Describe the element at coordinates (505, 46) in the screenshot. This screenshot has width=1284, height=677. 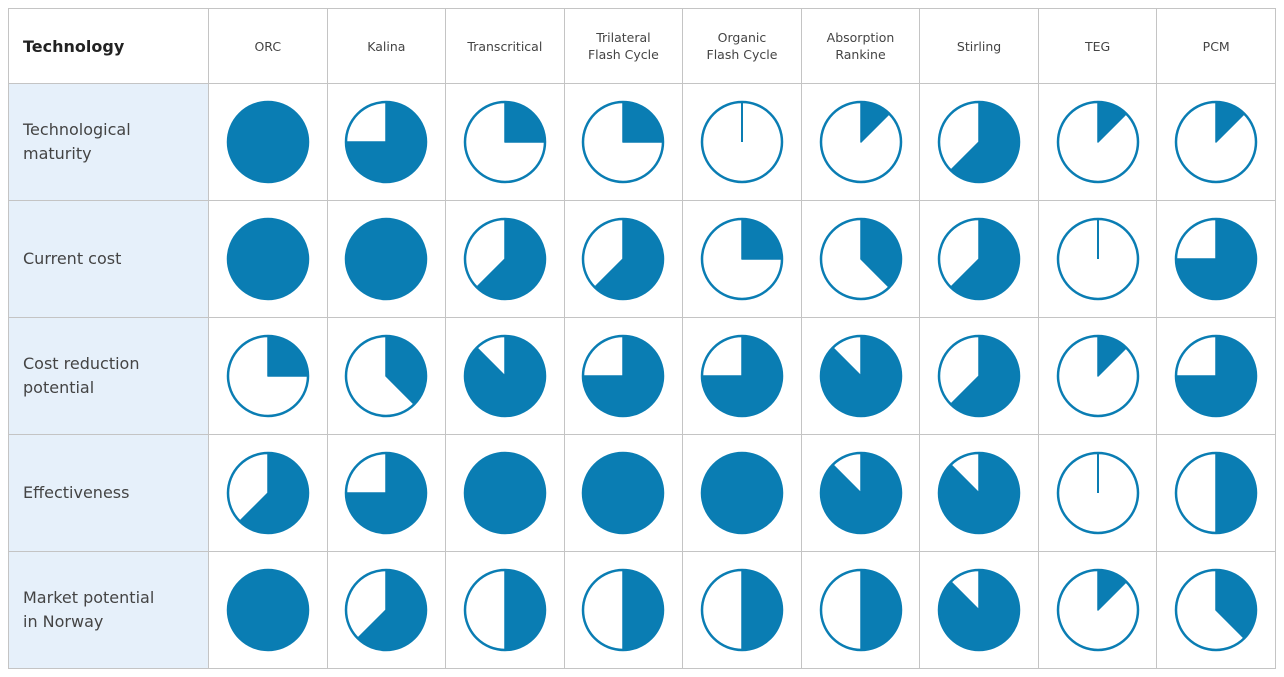
I see `column-header: Transcritical` at that location.